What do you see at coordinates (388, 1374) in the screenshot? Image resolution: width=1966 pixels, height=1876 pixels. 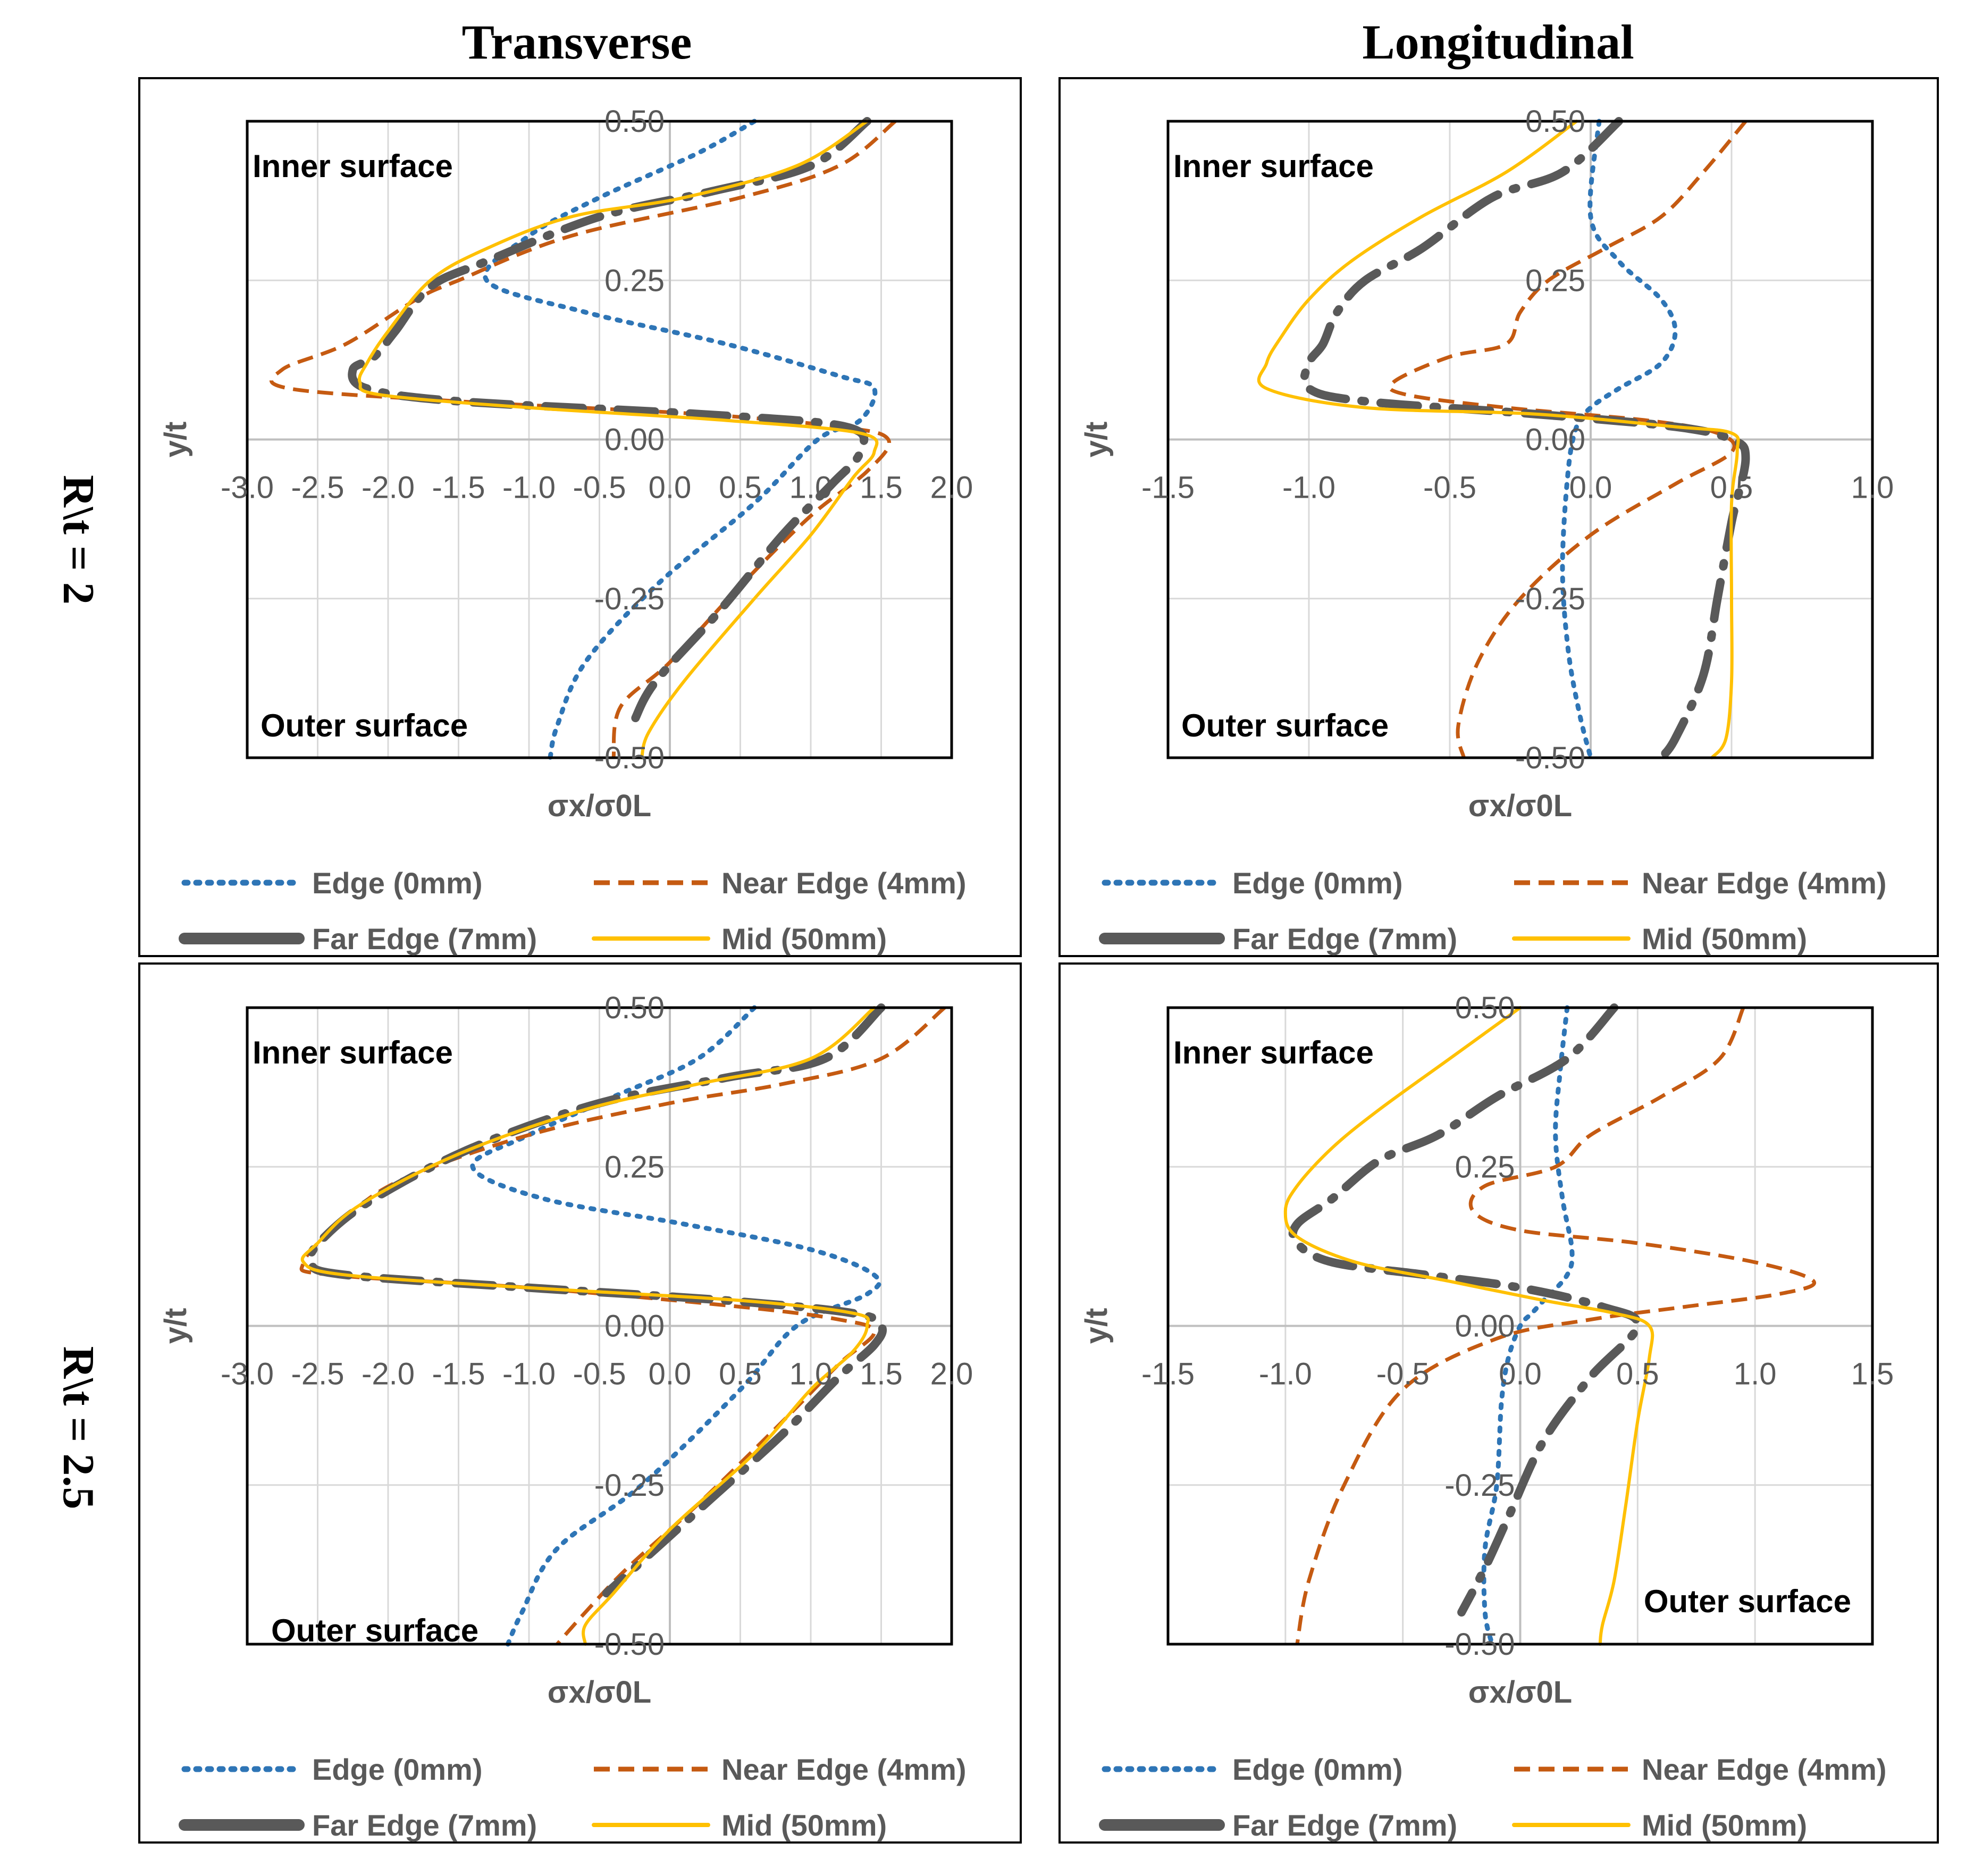 I see `x-tick-label: -2.0` at bounding box center [388, 1374].